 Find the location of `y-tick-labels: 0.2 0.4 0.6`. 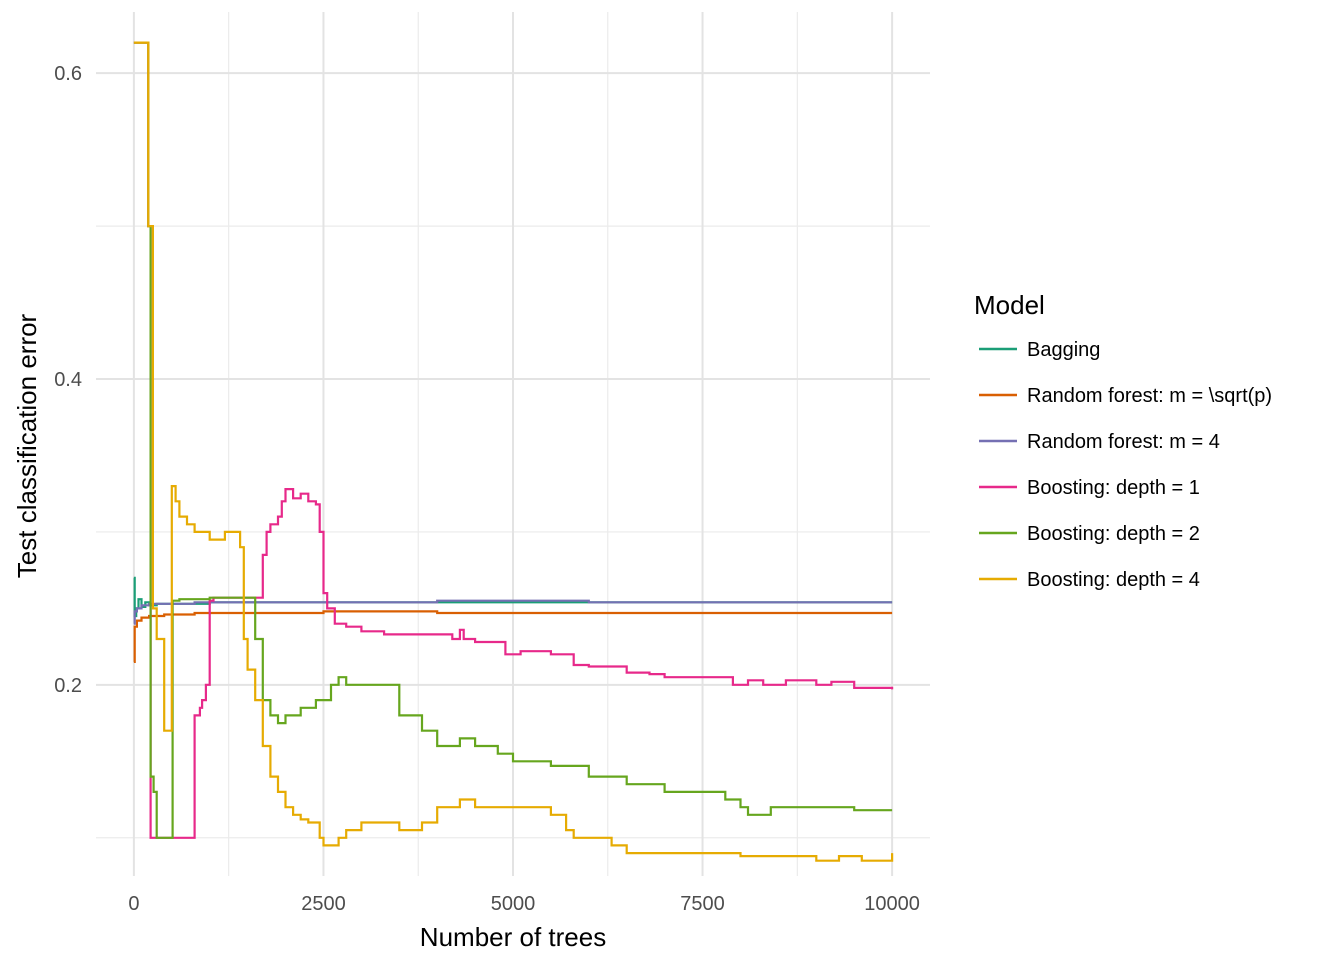

y-tick-labels: 0.2 0.4 0.6 is located at coordinates (68, 380).